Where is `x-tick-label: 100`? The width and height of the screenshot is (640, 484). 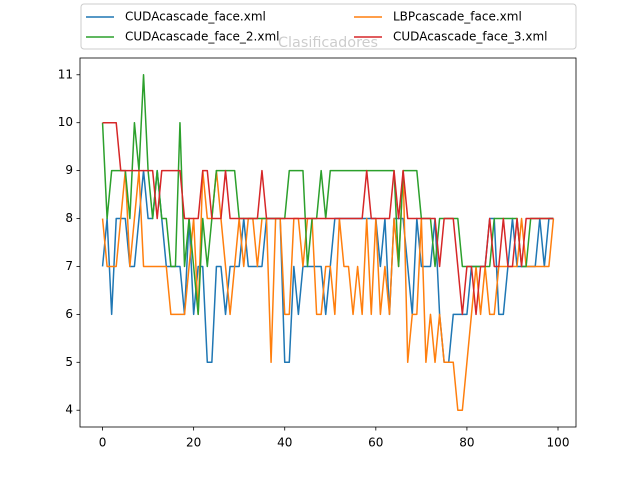 x-tick-label: 100 is located at coordinates (558, 443).